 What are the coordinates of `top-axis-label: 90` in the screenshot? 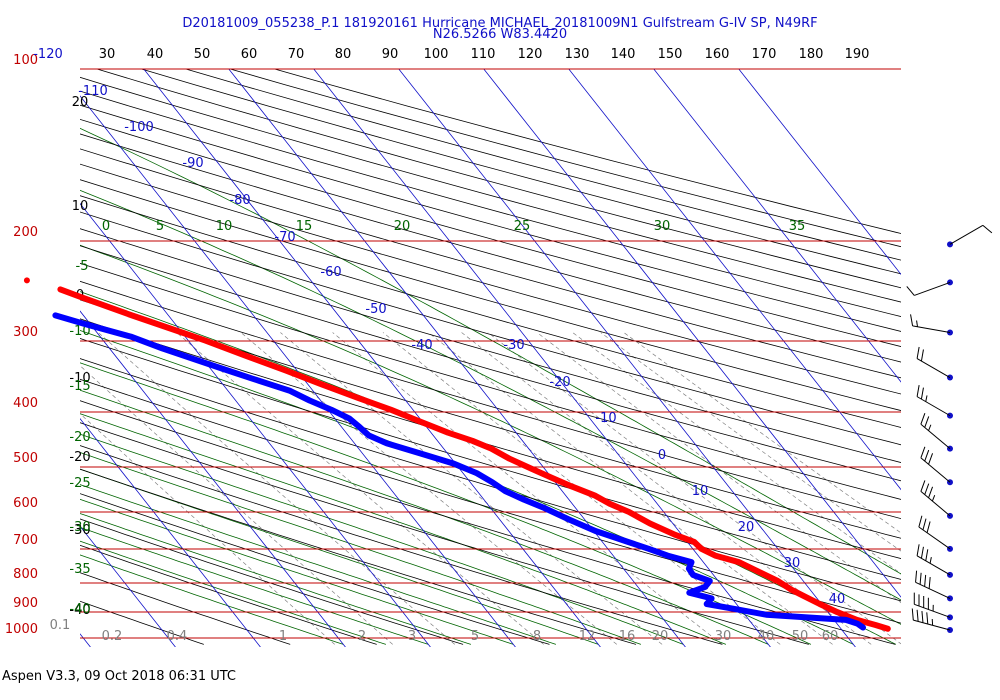 It's located at (390, 54).